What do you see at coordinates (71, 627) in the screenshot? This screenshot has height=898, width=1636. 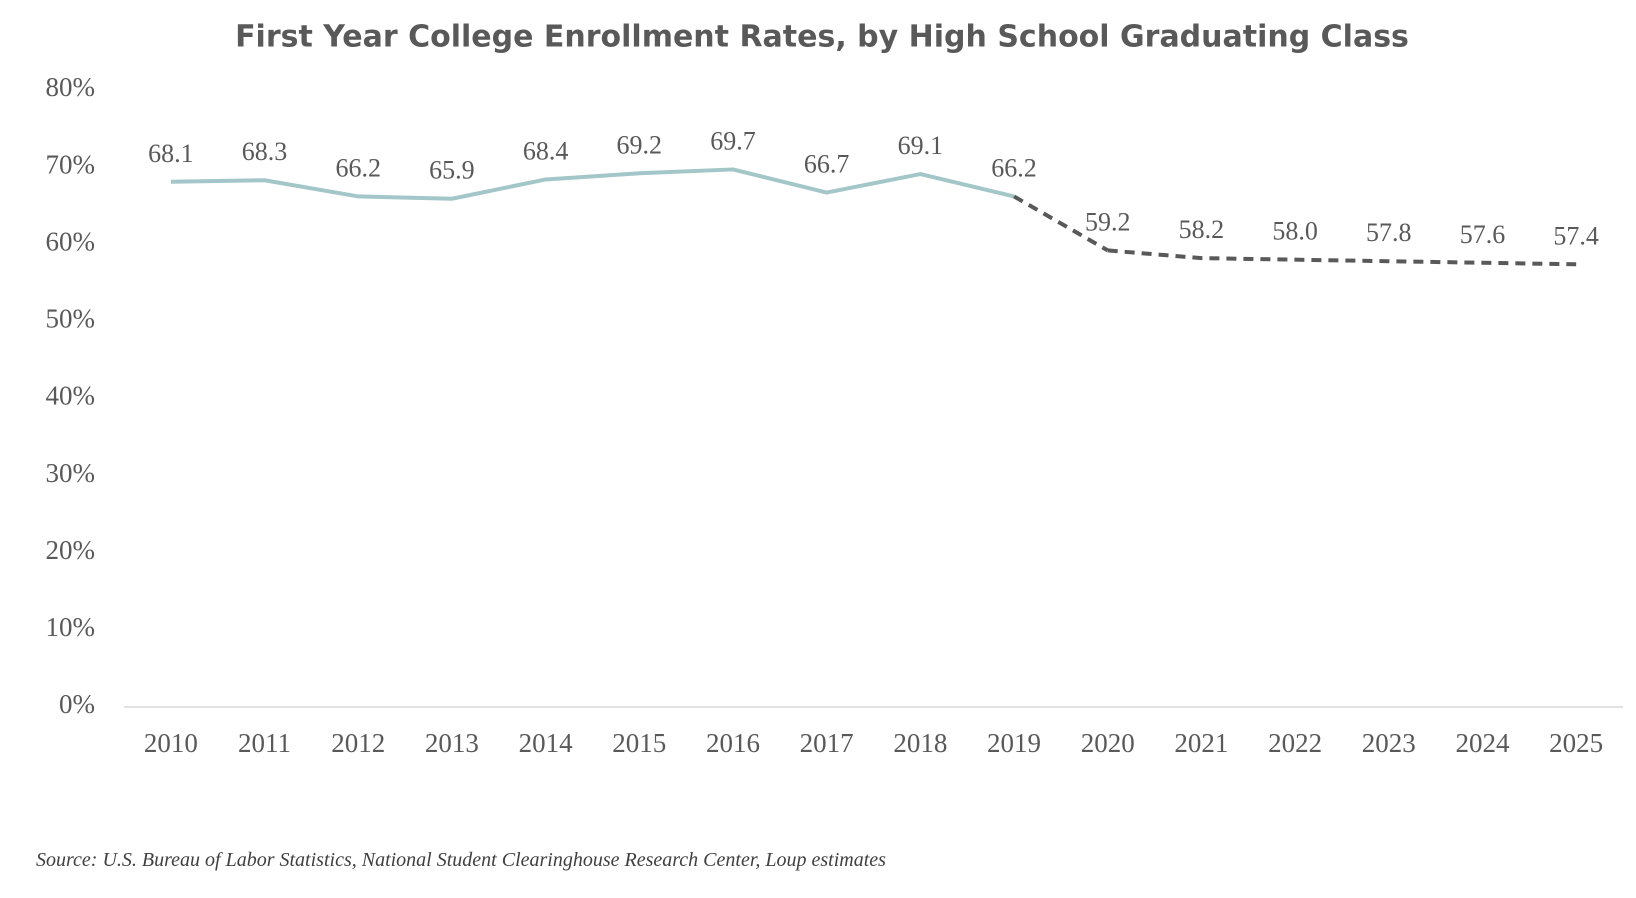 I see `y-tick-label: 10%` at bounding box center [71, 627].